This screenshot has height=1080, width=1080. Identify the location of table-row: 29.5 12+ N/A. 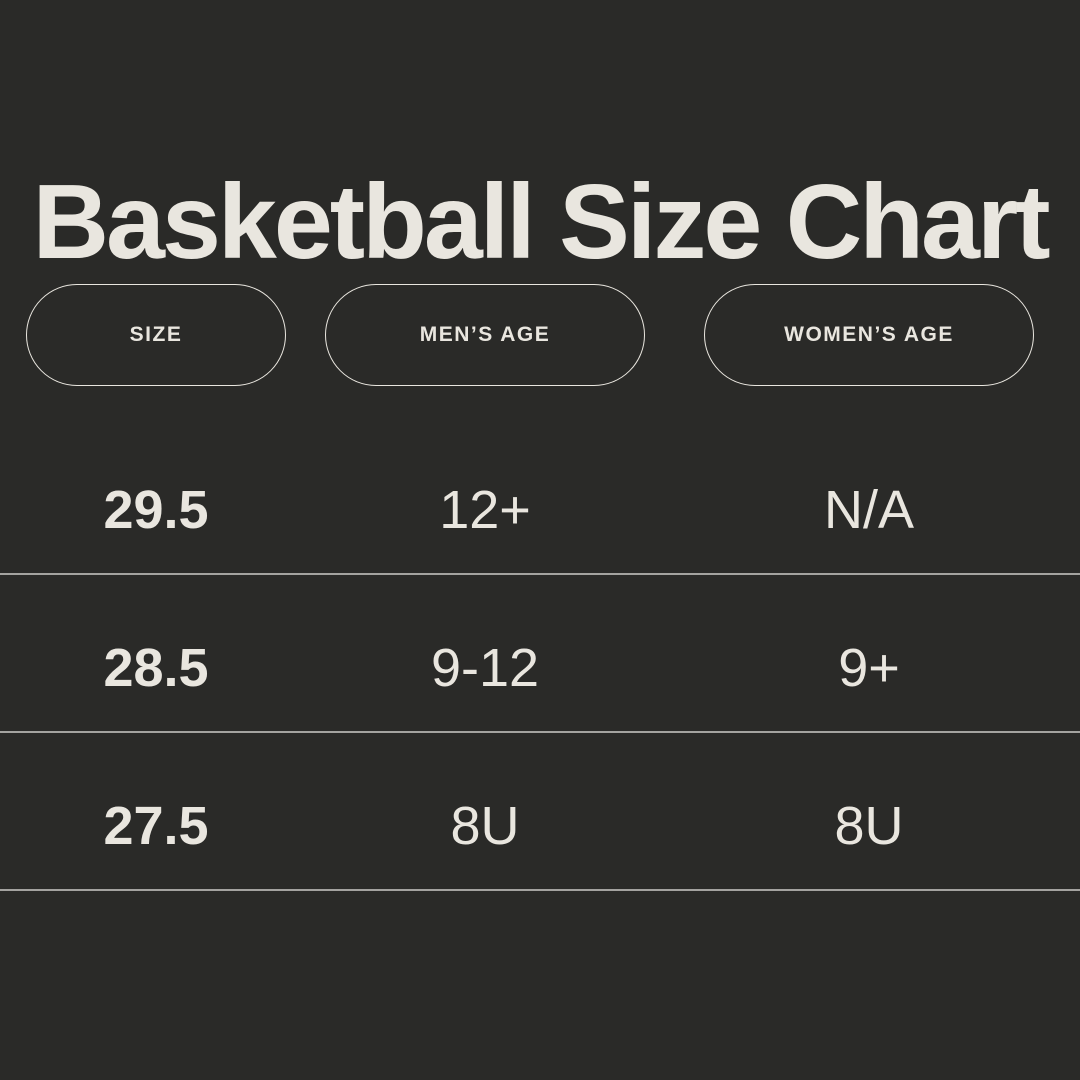
(540, 496).